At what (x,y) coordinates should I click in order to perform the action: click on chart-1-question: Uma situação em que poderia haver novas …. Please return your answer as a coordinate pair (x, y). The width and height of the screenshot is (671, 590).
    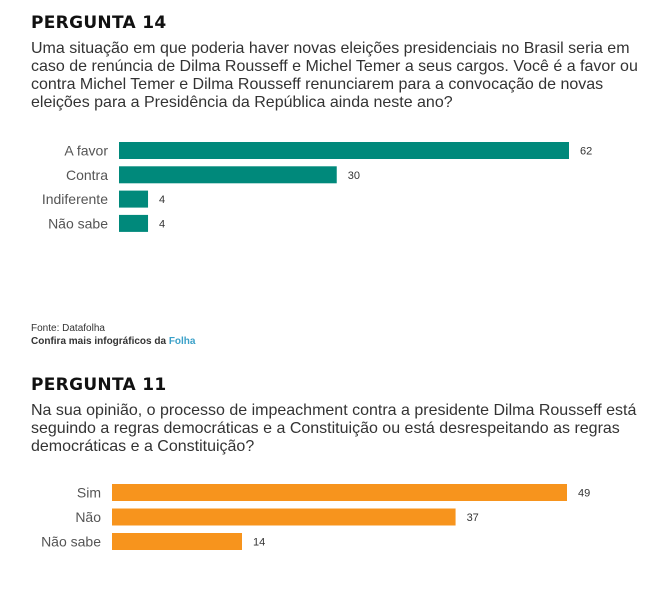
    Looking at the image, I should click on (334, 75).